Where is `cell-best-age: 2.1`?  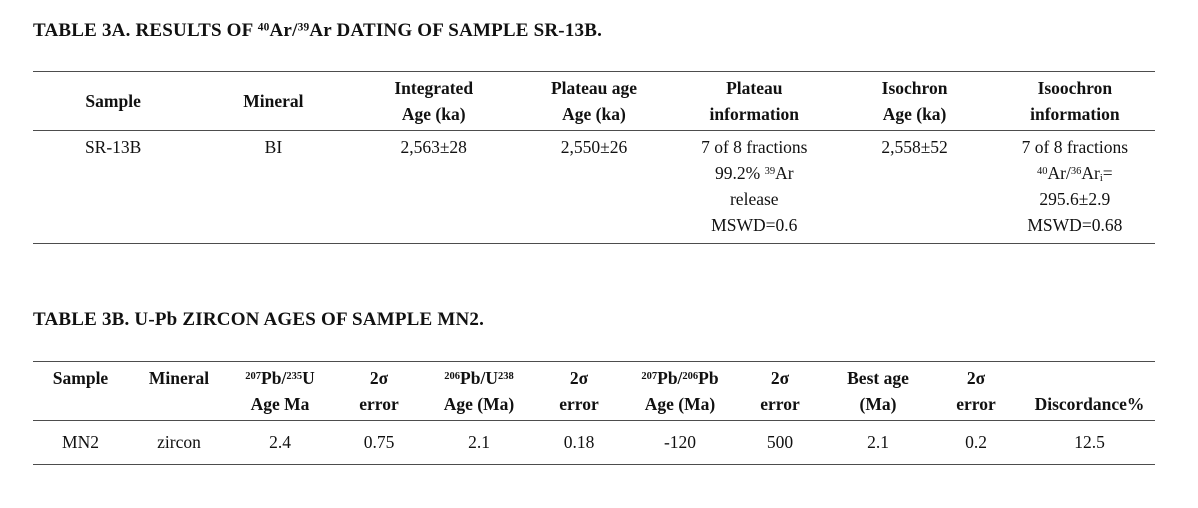
cell-best-age: 2.1 is located at coordinates (878, 442).